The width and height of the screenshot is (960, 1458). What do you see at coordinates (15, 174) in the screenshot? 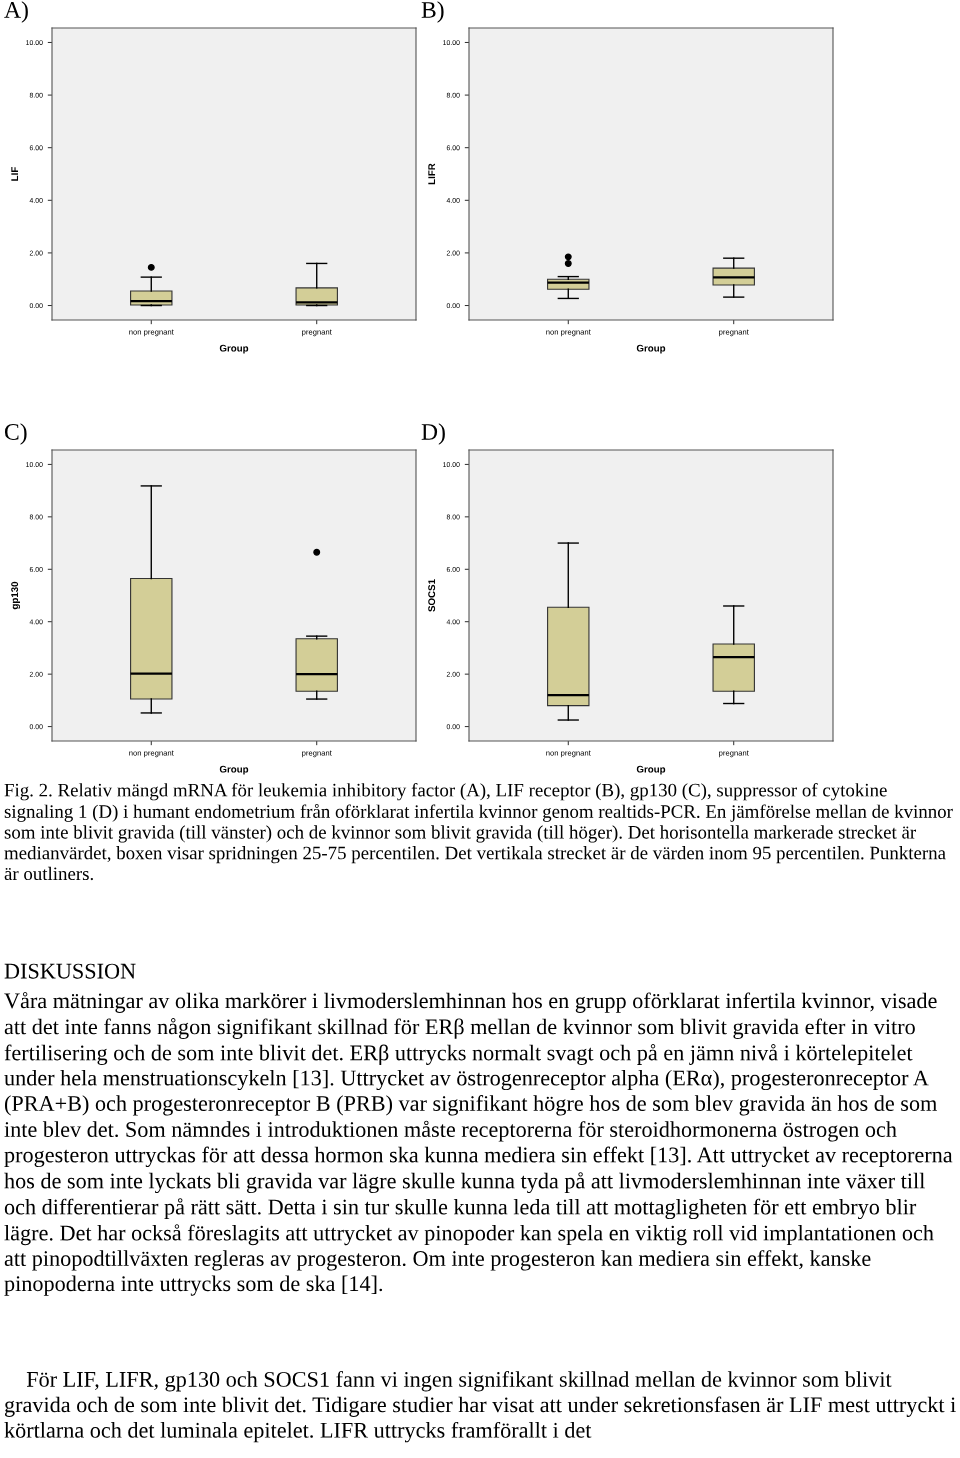
I see `y-axis-title: LIF` at bounding box center [15, 174].